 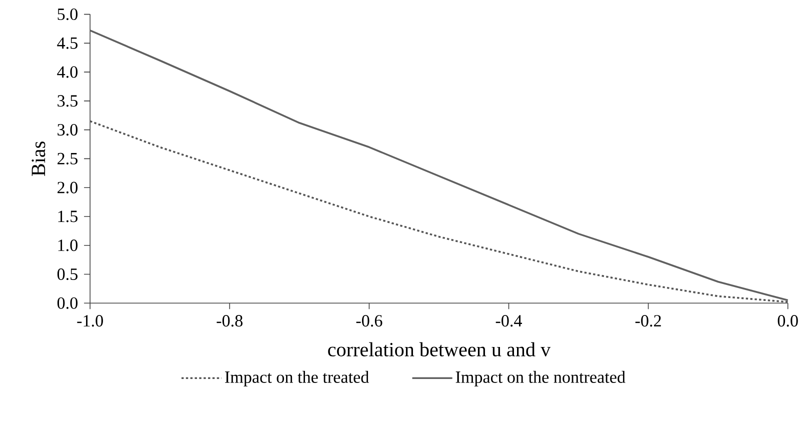 I want to click on legend-label: Impact on the treated, so click(x=297, y=378).